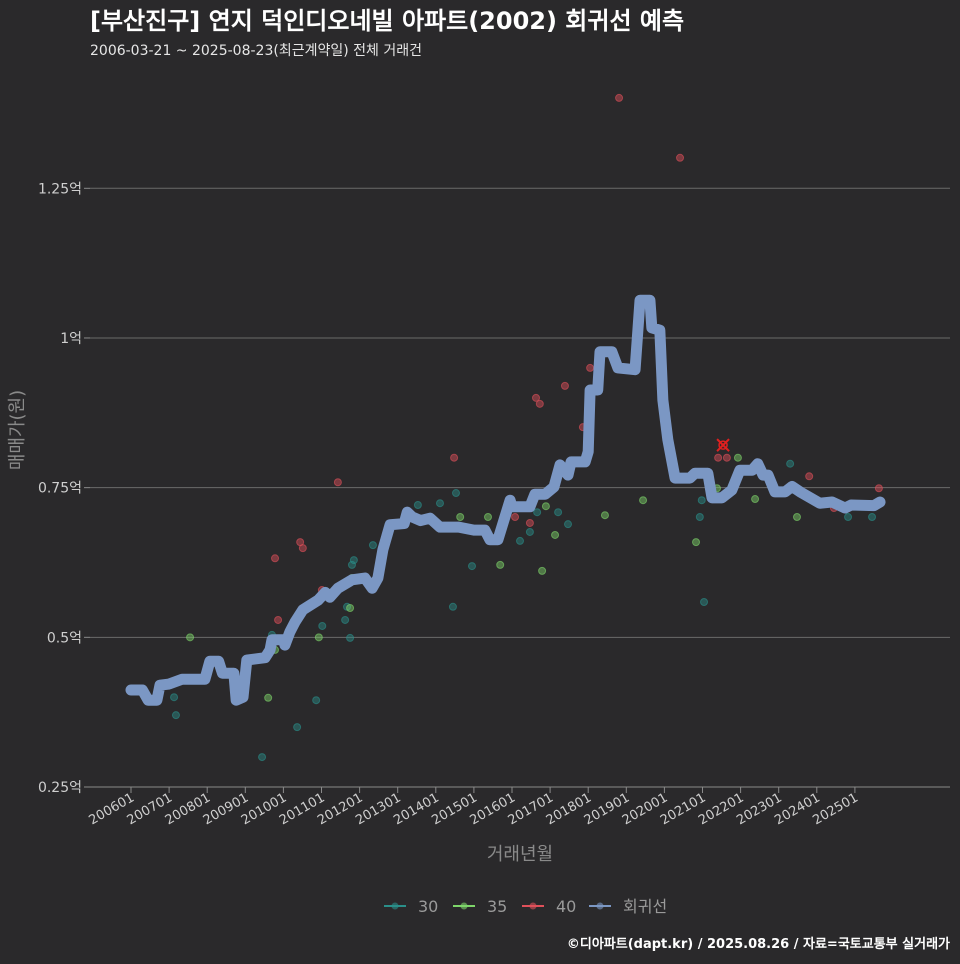 This screenshot has width=960, height=964. What do you see at coordinates (566, 906) in the screenshot?
I see `legend-label: 40` at bounding box center [566, 906].